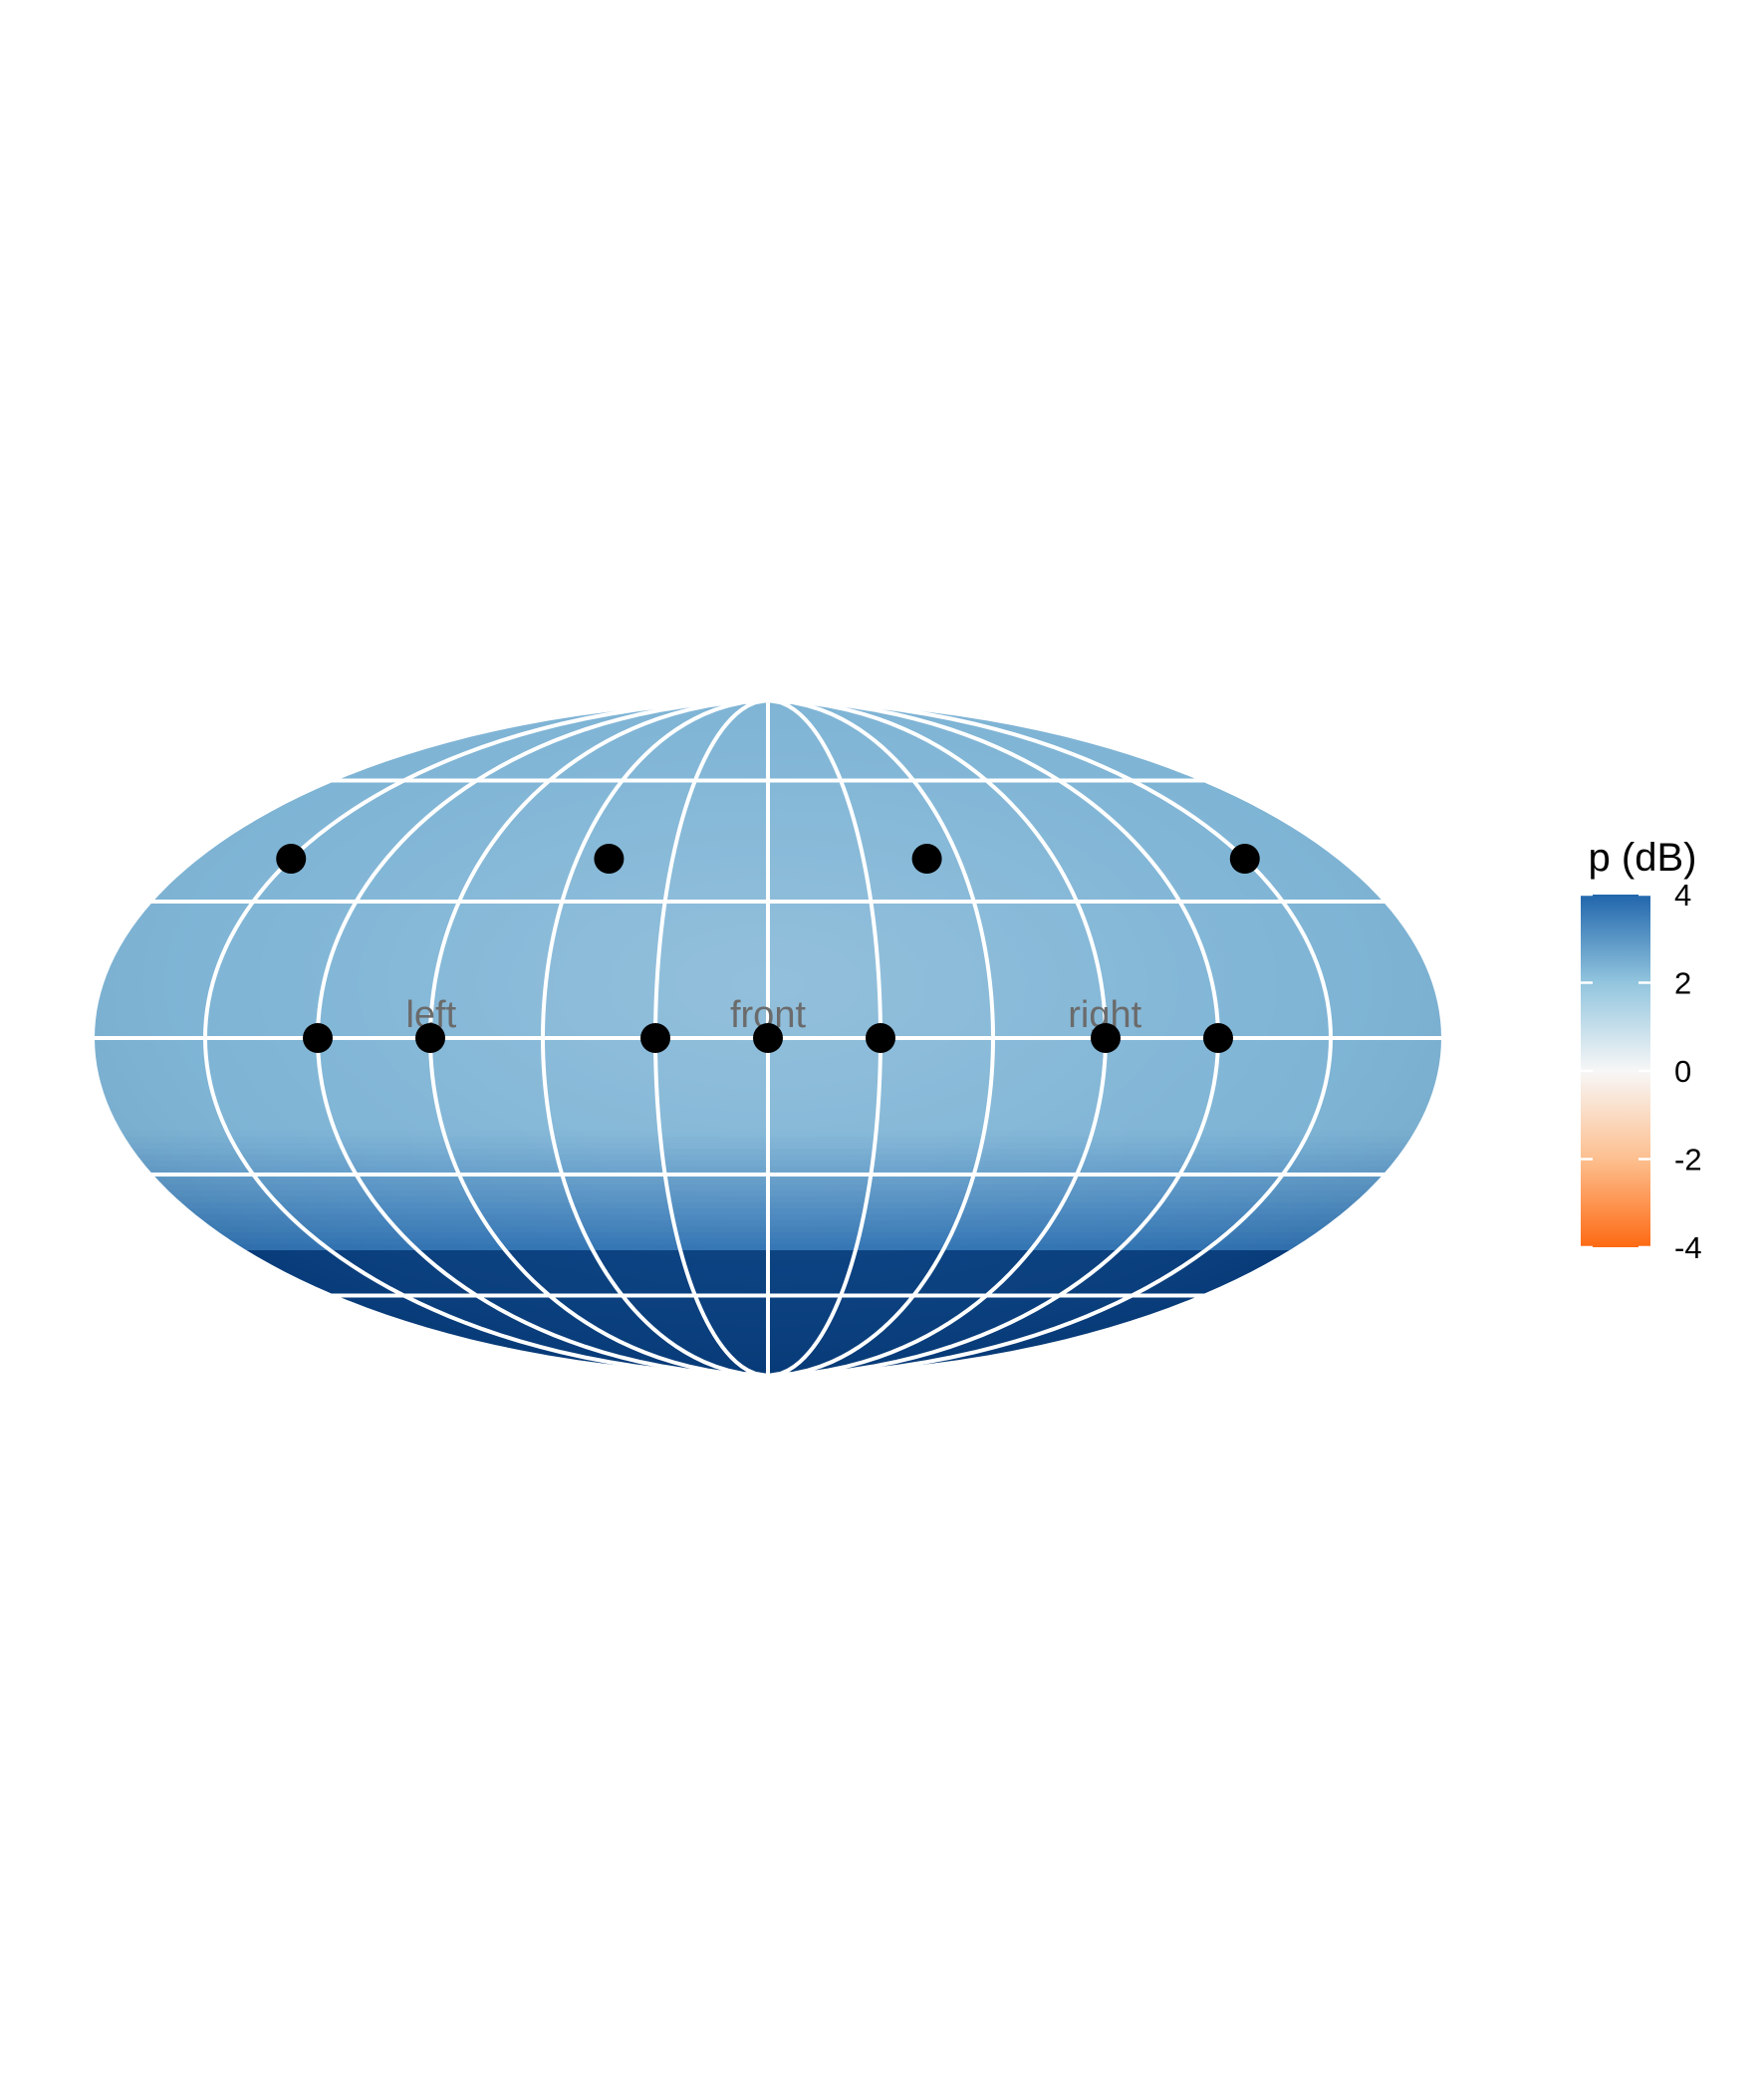 The image size is (1764, 2092). I want to click on colorbar-tick-label: 2, so click(1682, 983).